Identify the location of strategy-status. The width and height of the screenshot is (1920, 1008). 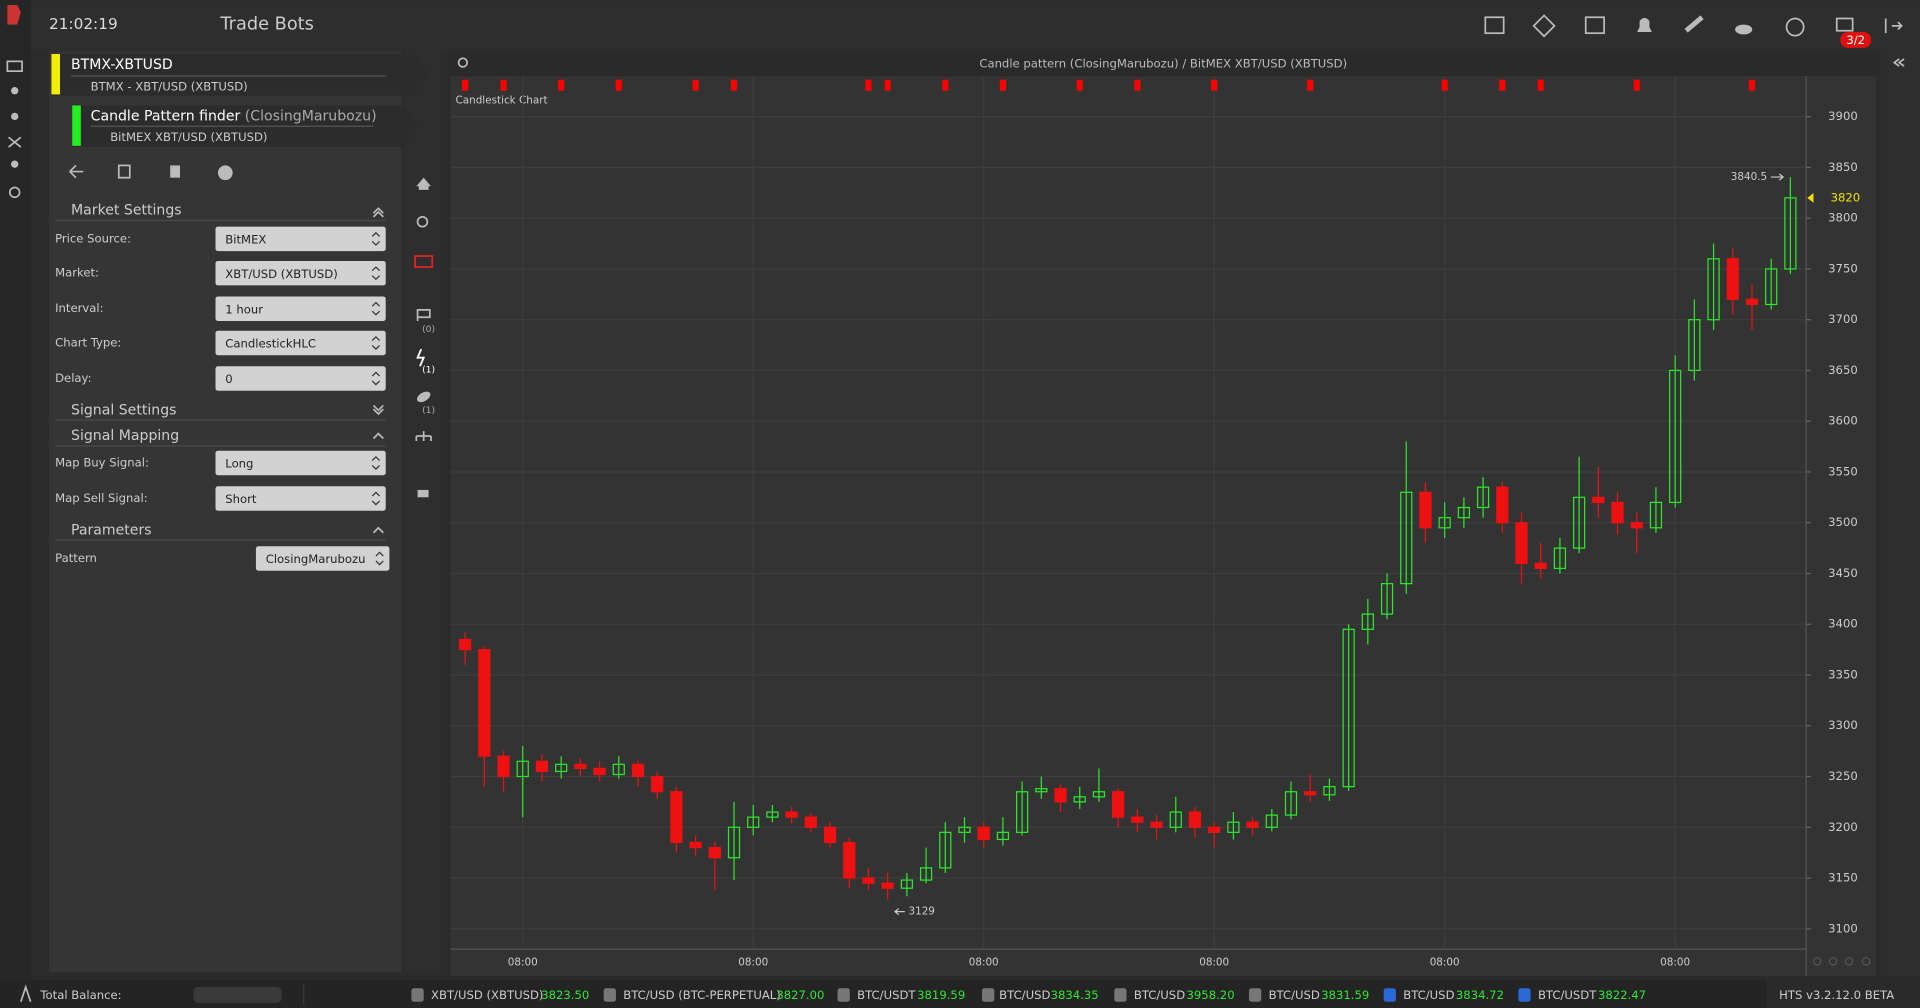
(76, 125).